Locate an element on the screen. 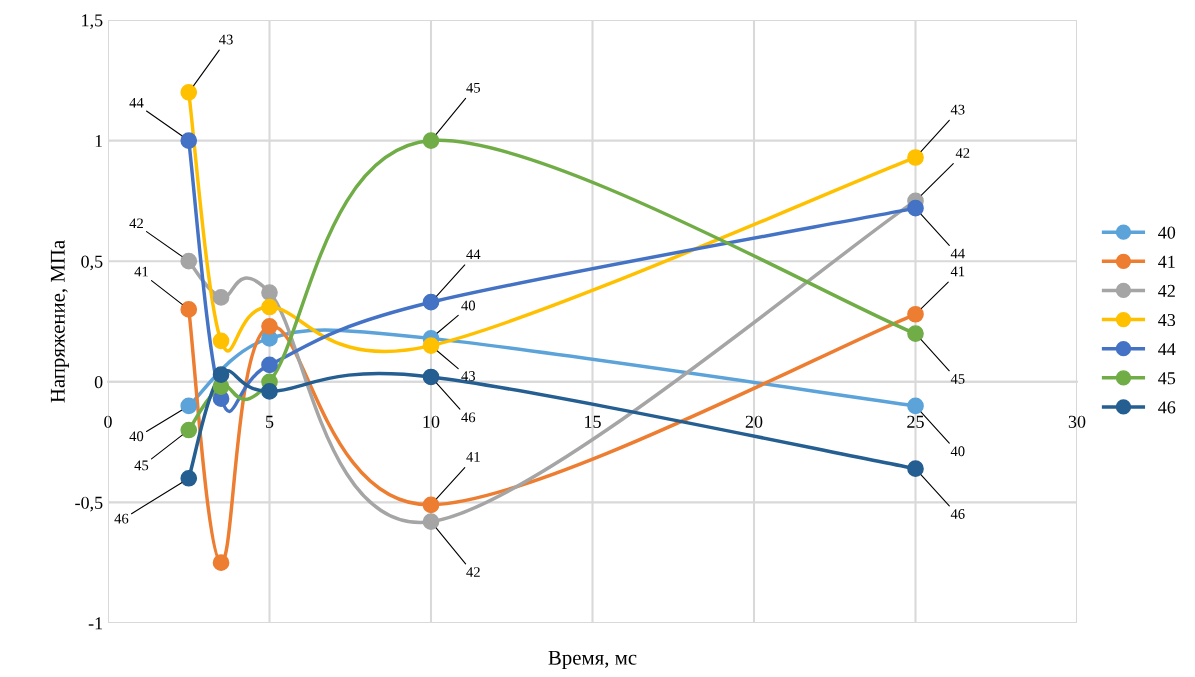 The height and width of the screenshot is (677, 1195). legend-label: 42 is located at coordinates (1166, 290).